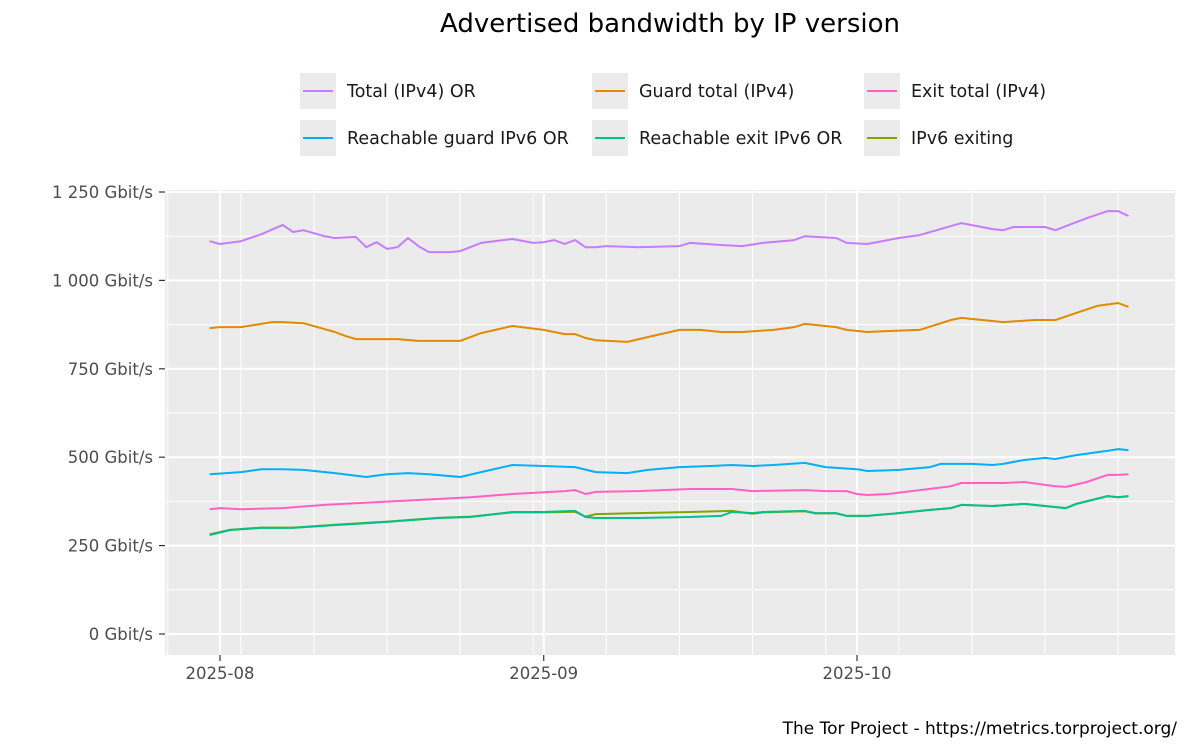  Describe the element at coordinates (962, 139) in the screenshot. I see `legend-label: IPv6 exiting` at that location.